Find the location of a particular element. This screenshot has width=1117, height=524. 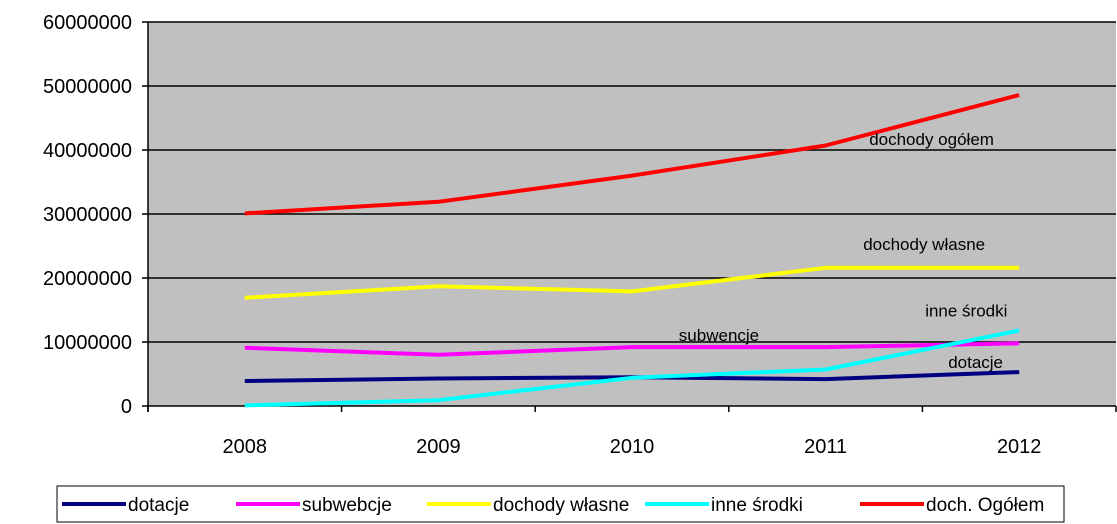

annotation-label: subwencje is located at coordinates (719, 335).